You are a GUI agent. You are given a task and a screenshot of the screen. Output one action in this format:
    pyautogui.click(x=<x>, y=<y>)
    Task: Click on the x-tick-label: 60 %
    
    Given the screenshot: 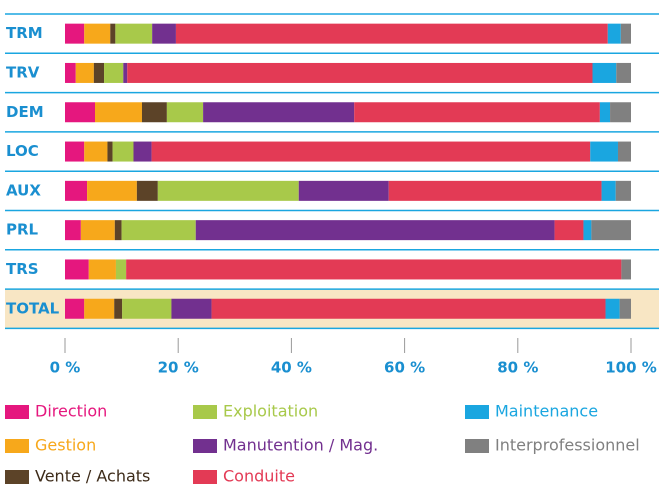 What is the action you would take?
    pyautogui.click(x=404, y=368)
    